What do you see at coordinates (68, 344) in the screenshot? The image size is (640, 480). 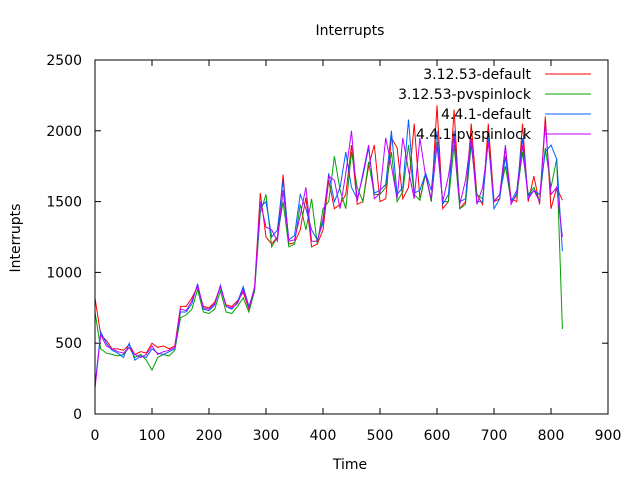 I see `y-tick-label: 500` at bounding box center [68, 344].